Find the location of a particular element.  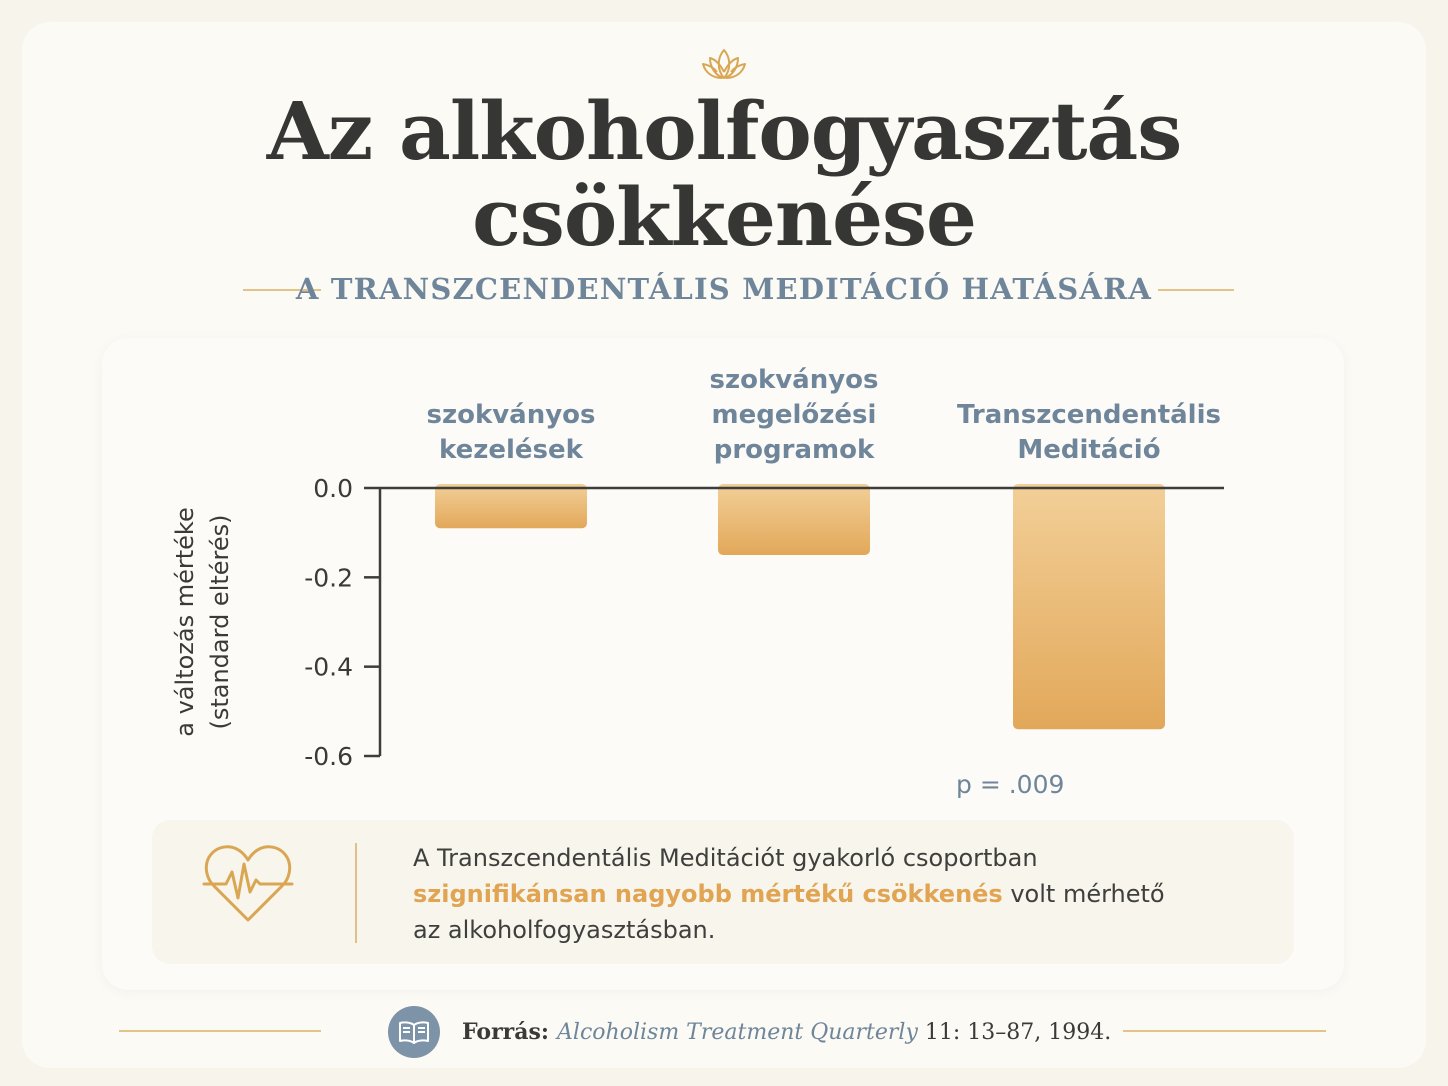

note-line-2-rest: volt mérhető is located at coordinates (1083, 894).